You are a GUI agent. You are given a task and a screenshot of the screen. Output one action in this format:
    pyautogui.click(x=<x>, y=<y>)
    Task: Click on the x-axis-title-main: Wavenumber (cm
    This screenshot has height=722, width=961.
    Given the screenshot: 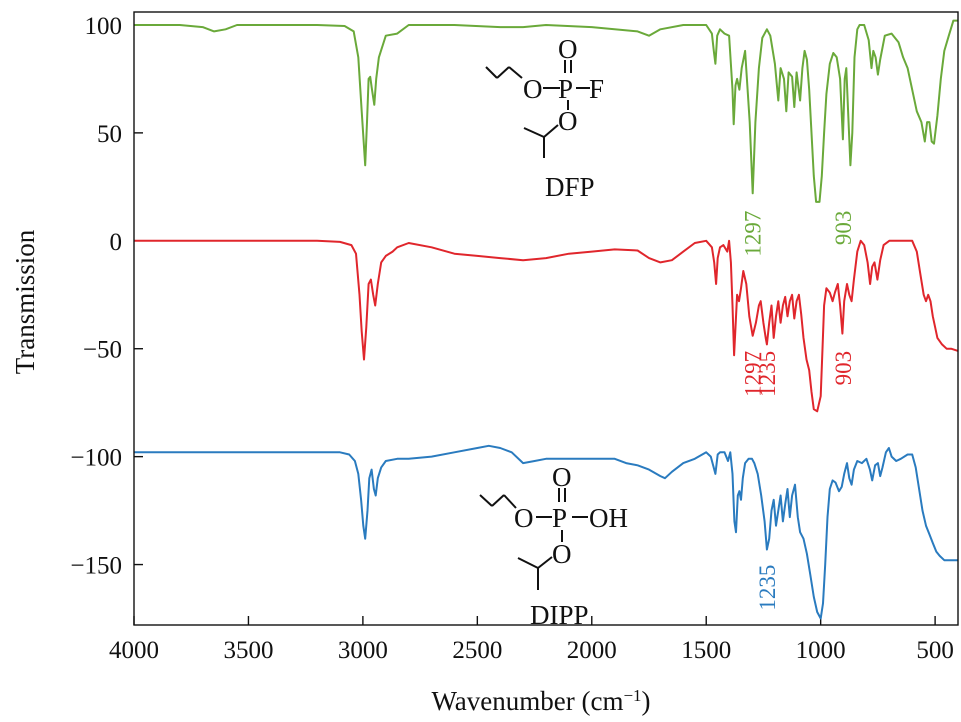 What is the action you would take?
    pyautogui.click(x=527, y=701)
    